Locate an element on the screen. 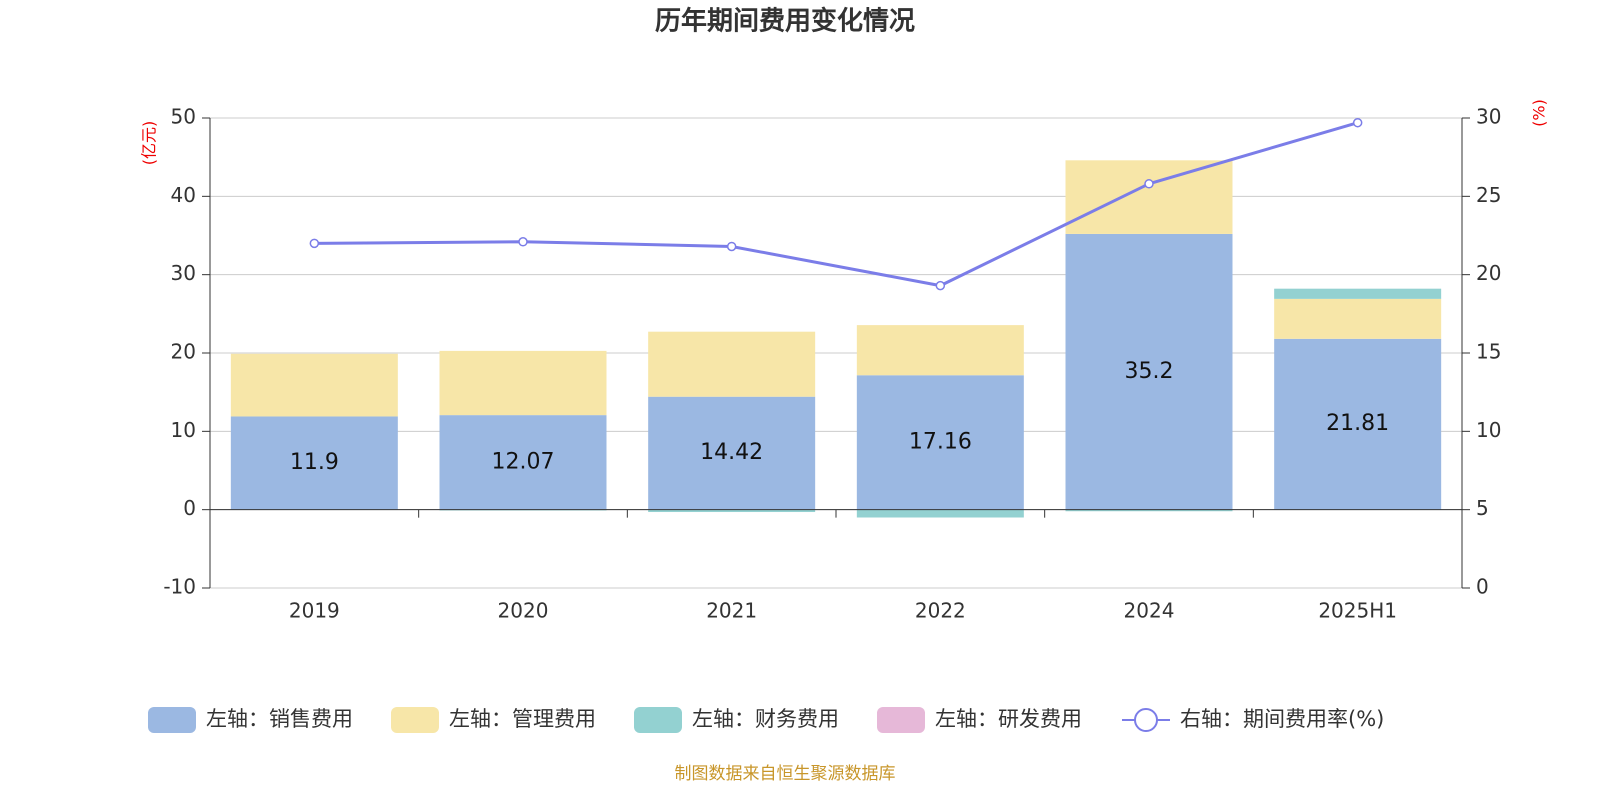  y-tick-label: 20 is located at coordinates (183, 352).